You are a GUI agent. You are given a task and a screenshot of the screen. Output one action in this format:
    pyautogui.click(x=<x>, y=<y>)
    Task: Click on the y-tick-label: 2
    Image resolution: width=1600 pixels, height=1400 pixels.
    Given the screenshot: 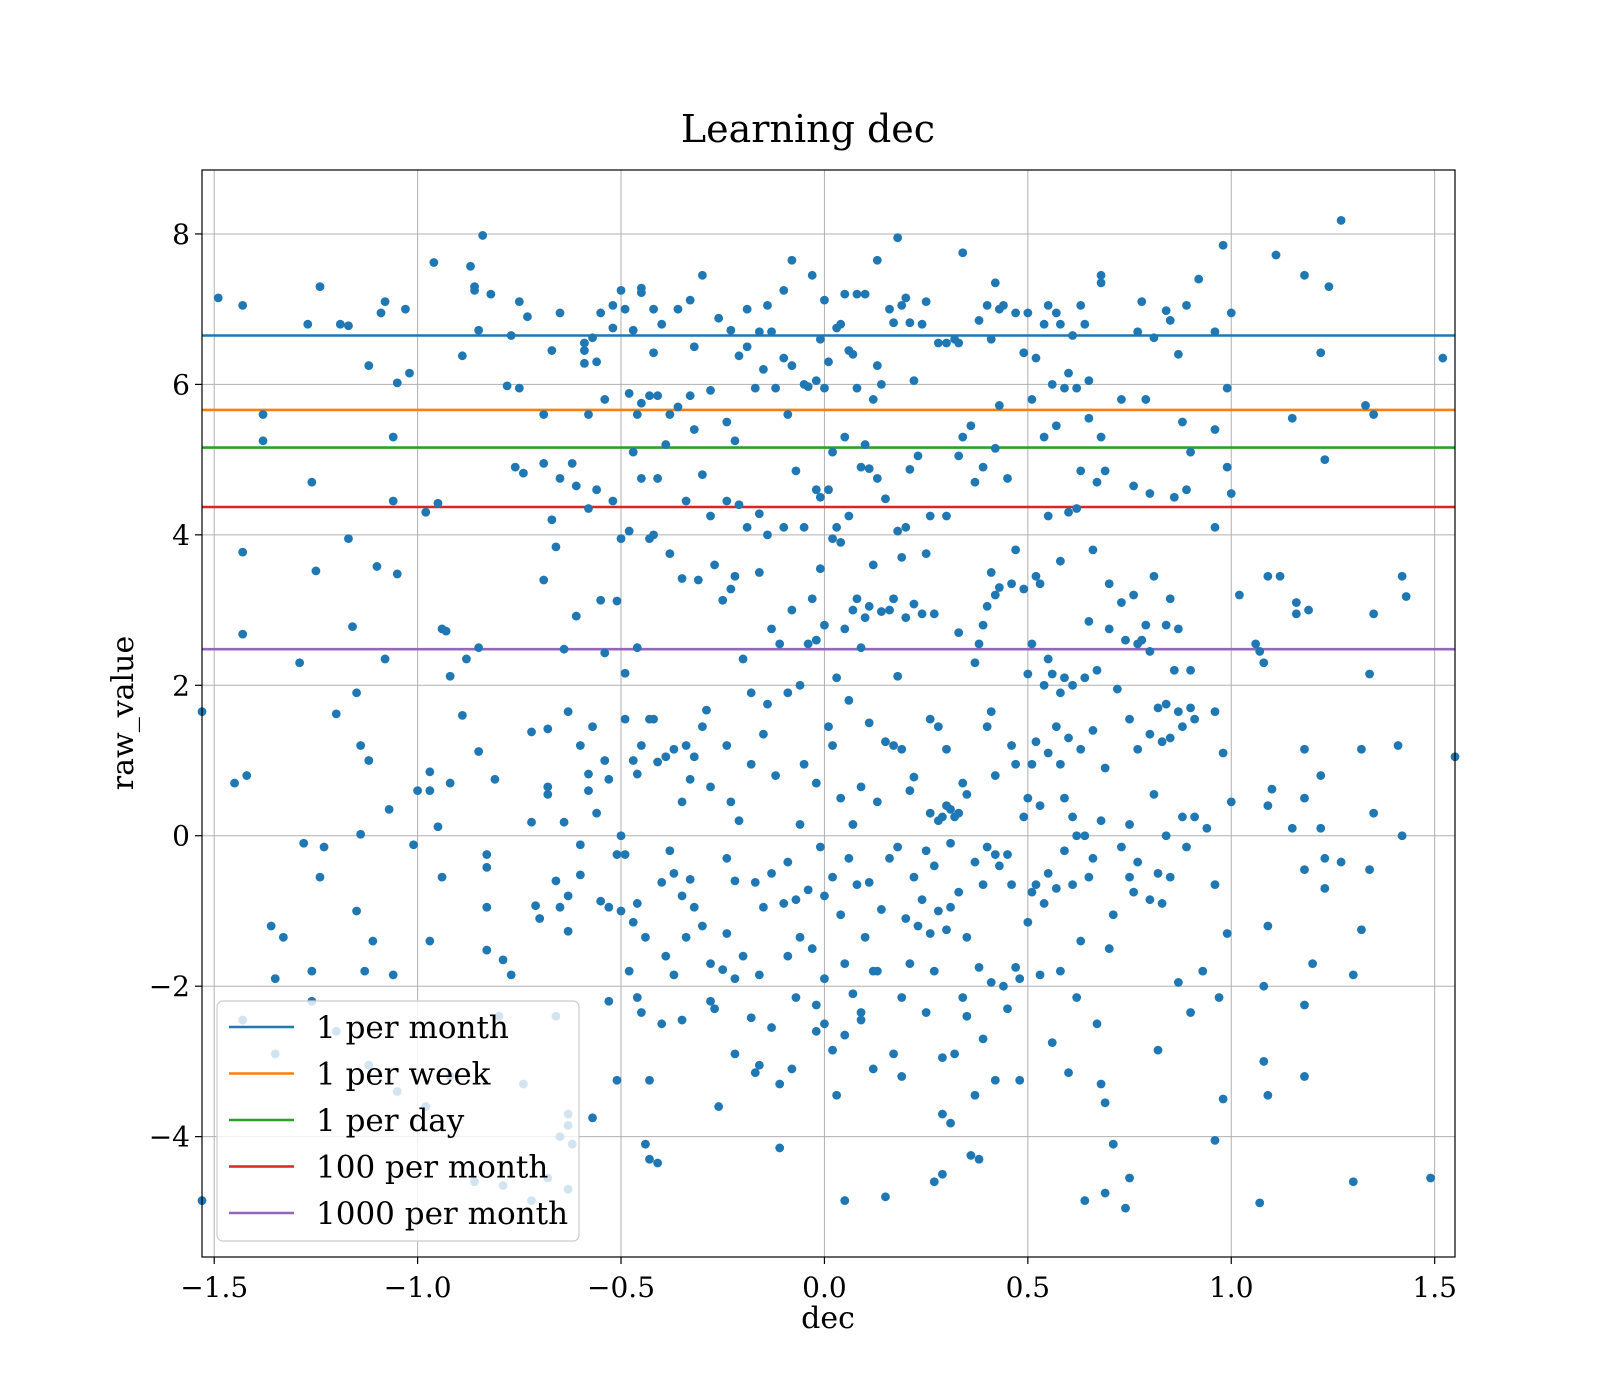 What is the action you would take?
    pyautogui.click(x=181, y=685)
    